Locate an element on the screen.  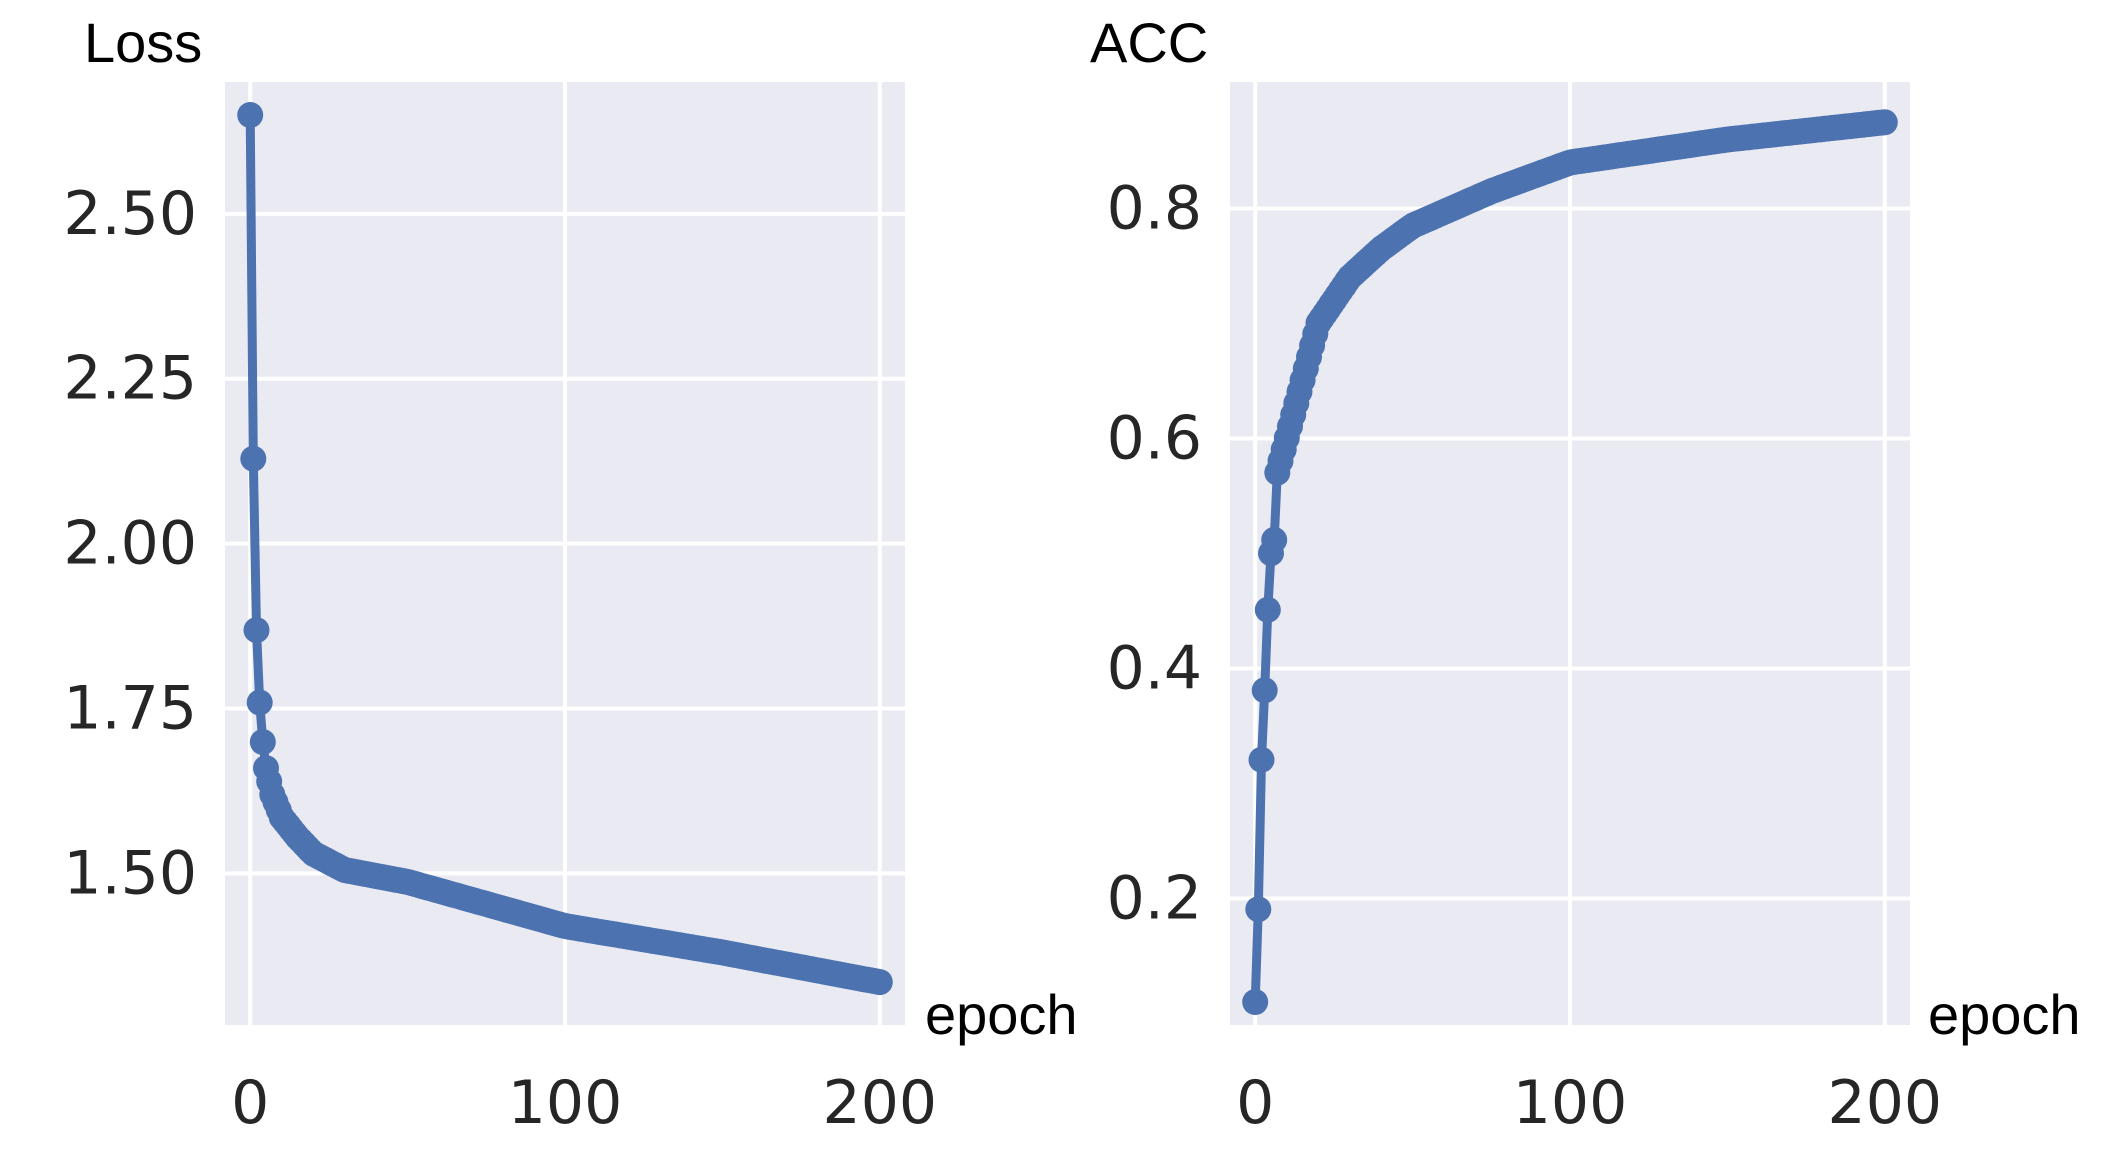
loss-y-axis-label: Loss is located at coordinates (143, 42).